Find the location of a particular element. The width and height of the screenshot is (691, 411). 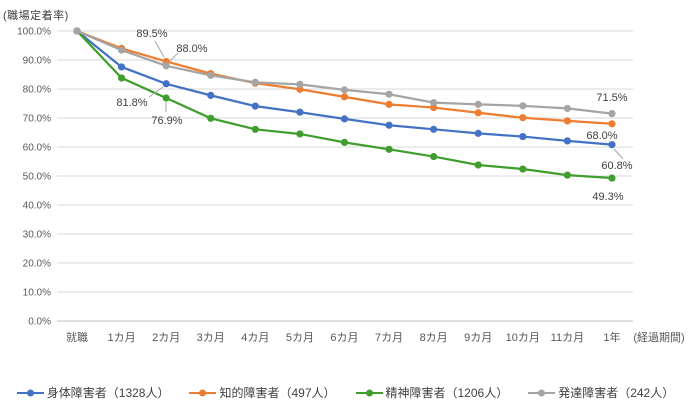

y-tick-label: 40.0% is located at coordinates (37, 206).